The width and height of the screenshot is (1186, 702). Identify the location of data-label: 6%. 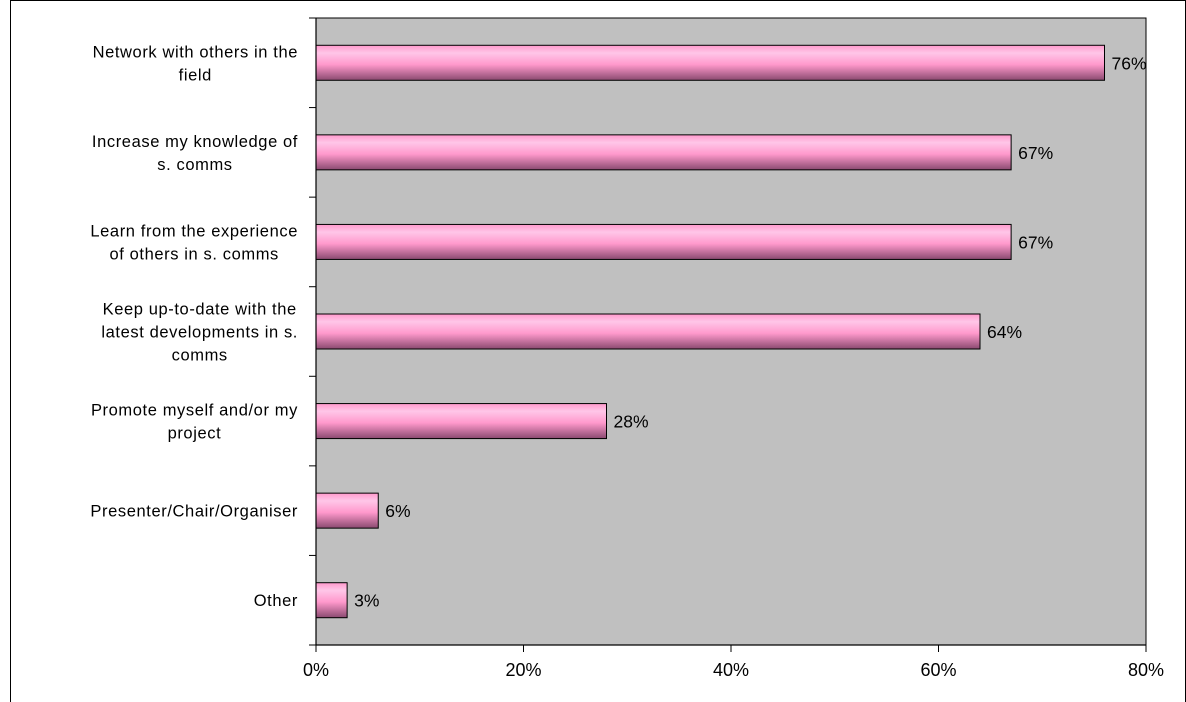
(397, 511).